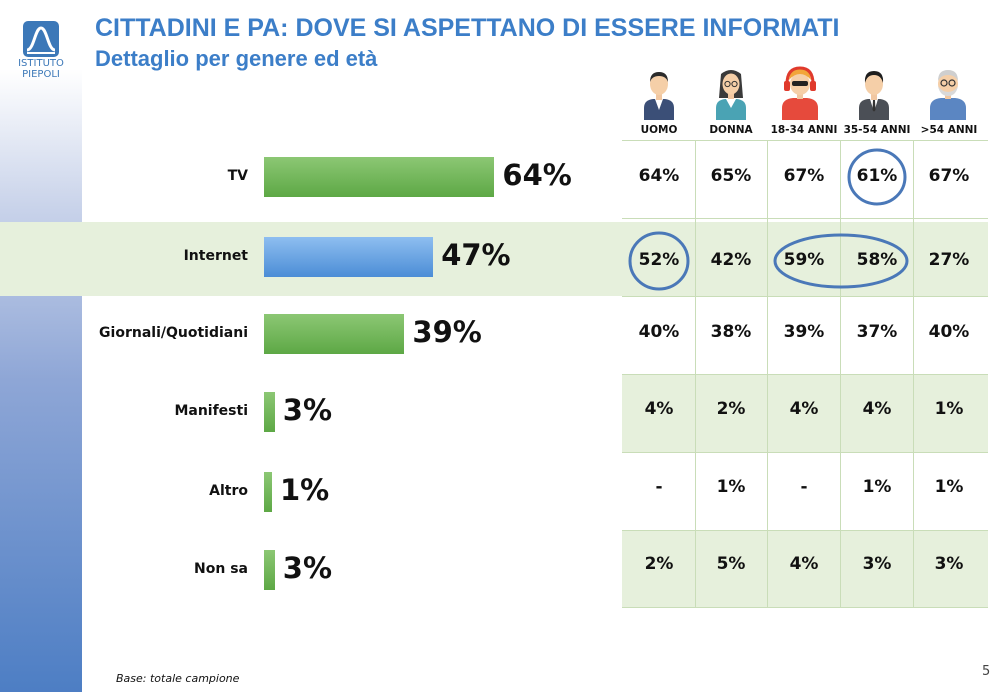 This screenshot has width=1000, height=692. What do you see at coordinates (305, 490) in the screenshot?
I see `bar-value-label: 1%` at bounding box center [305, 490].